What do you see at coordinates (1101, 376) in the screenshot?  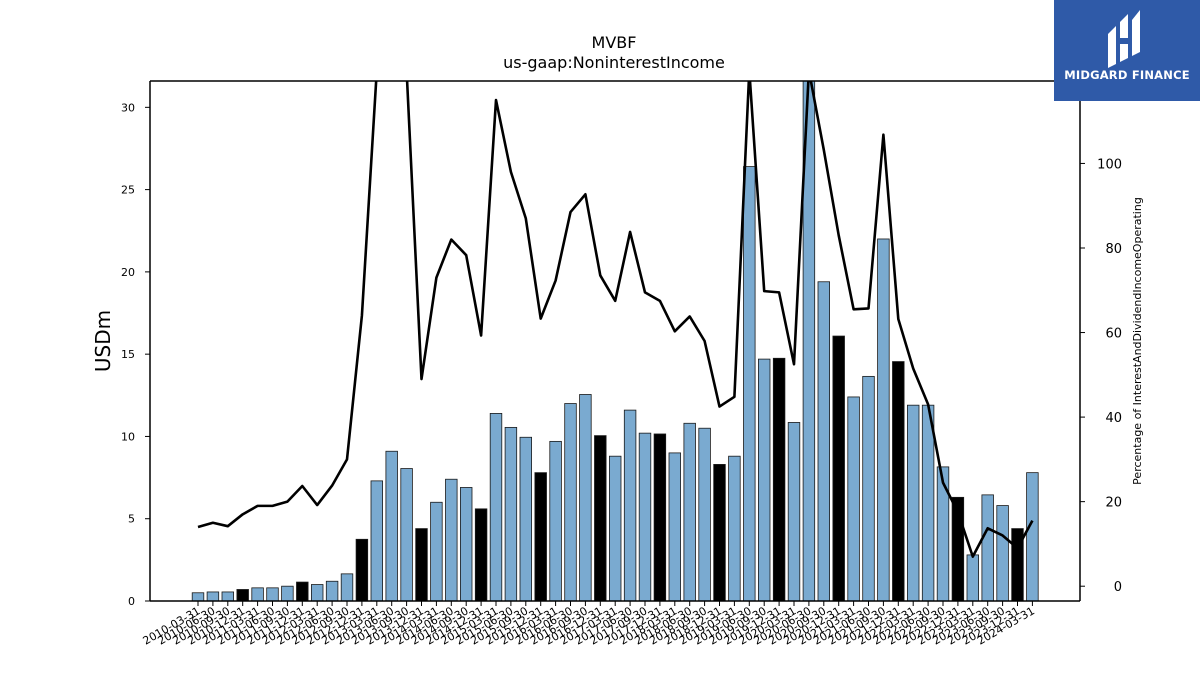 I see `y2-axis-ticks: 0 20 40 60 80 100` at bounding box center [1101, 376].